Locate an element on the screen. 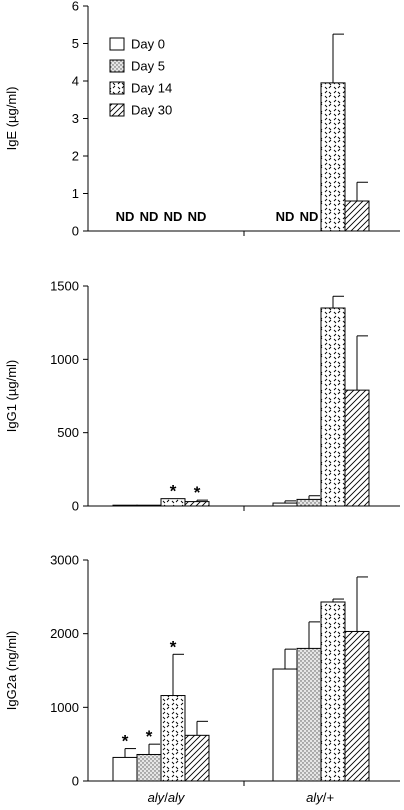  category-label-aly-aly: aly/aly is located at coordinates (167, 797).